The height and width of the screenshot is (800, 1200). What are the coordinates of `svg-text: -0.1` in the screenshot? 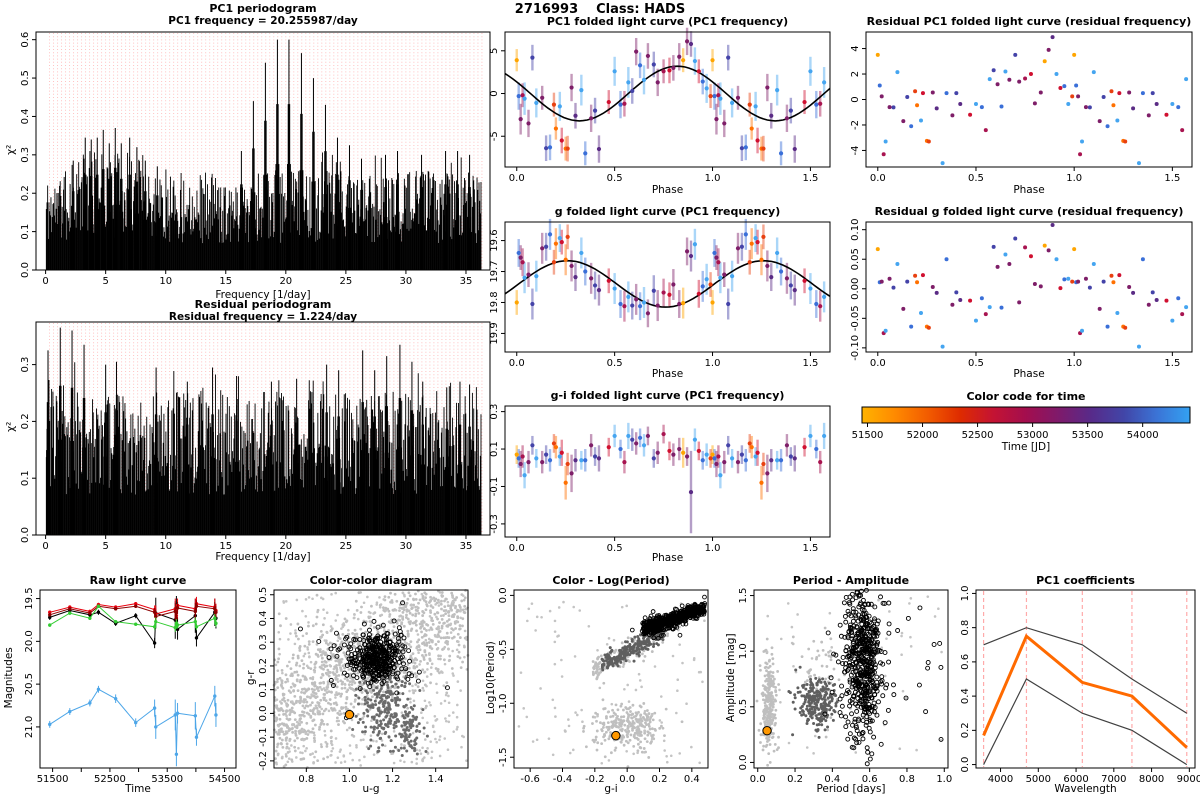 It's located at (494, 487).